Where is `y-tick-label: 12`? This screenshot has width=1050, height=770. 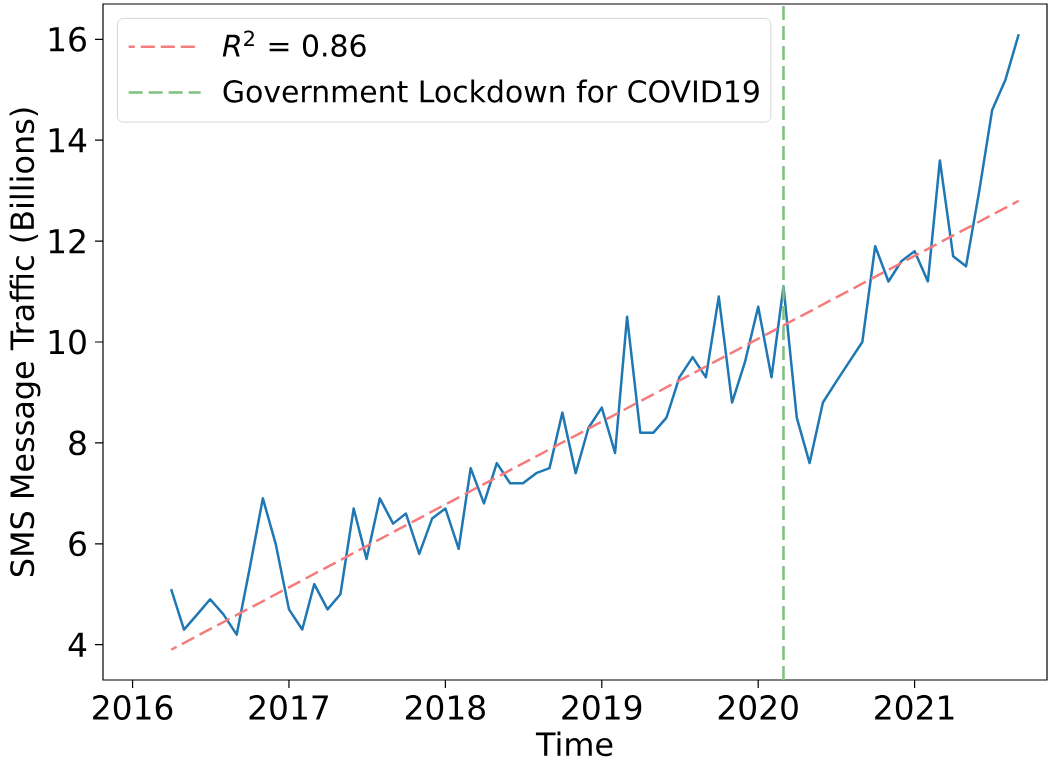 y-tick-label: 12 is located at coordinates (67, 241).